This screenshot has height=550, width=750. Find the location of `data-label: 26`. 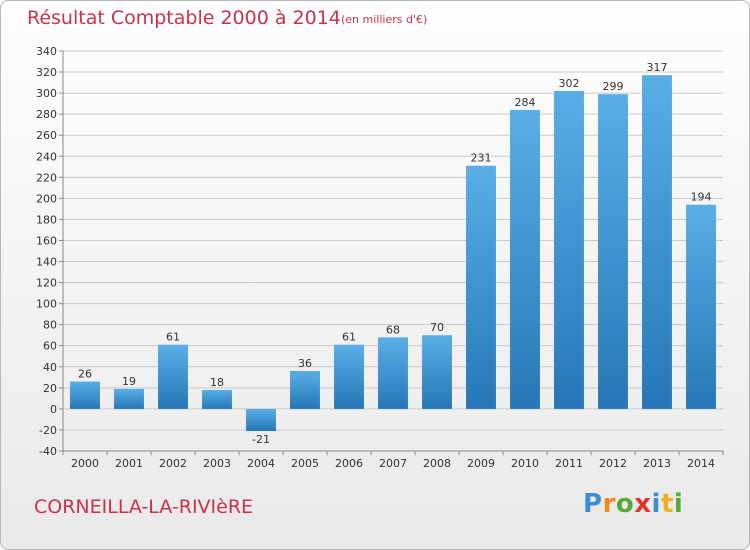

data-label: 26 is located at coordinates (85, 374).